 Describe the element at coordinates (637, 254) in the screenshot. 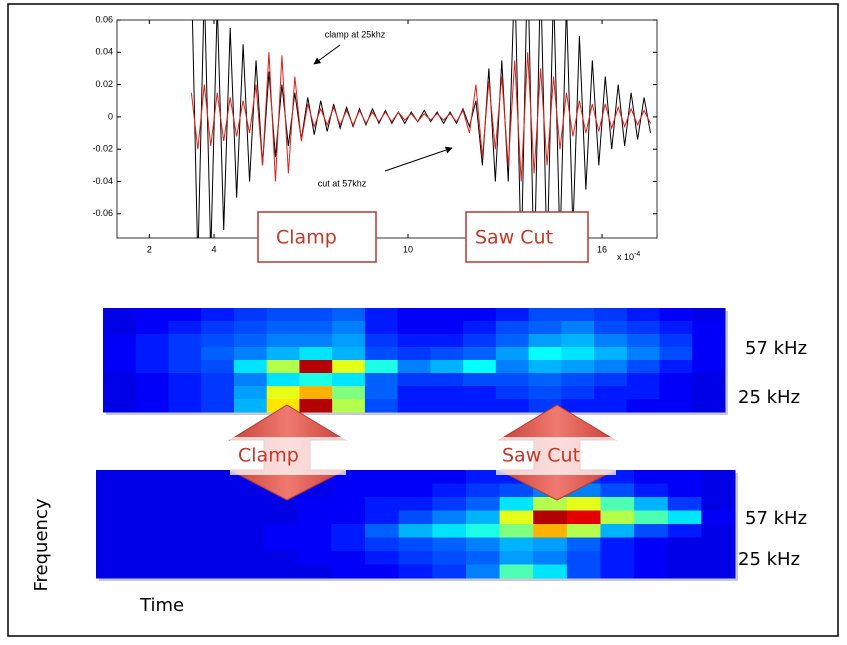

I see `exponent-power: -4` at that location.